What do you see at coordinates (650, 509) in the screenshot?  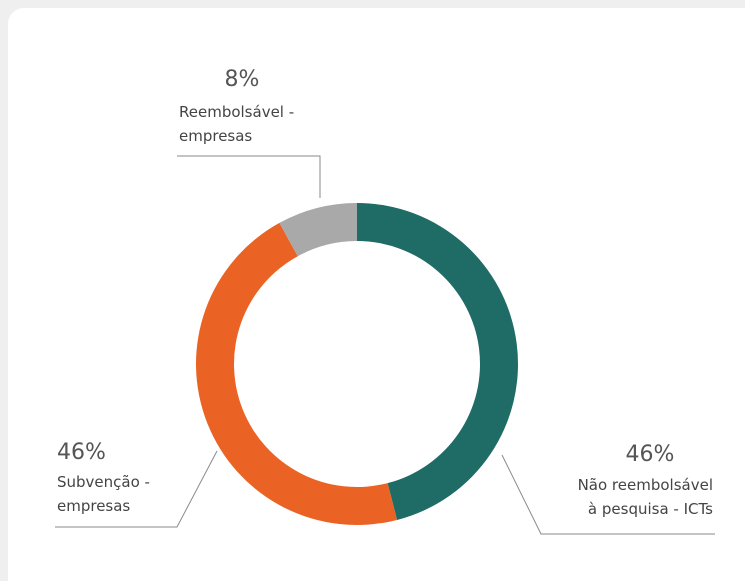 I see `slice-label-nao-reembolsavel-line2: à pesquisa - ICTs` at bounding box center [650, 509].